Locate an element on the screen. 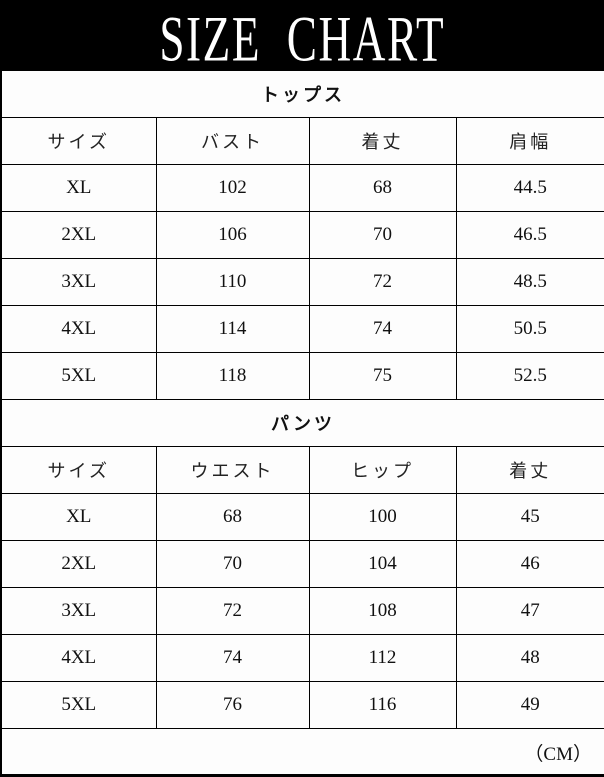  table-row: 4XL 74 112 48 is located at coordinates (302, 658).